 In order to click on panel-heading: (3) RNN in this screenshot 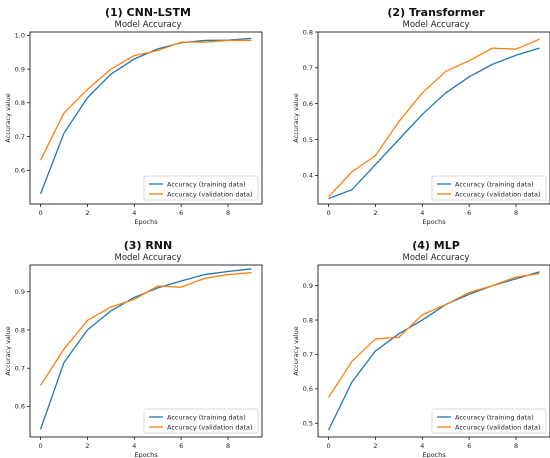, I will do `click(148, 245)`.